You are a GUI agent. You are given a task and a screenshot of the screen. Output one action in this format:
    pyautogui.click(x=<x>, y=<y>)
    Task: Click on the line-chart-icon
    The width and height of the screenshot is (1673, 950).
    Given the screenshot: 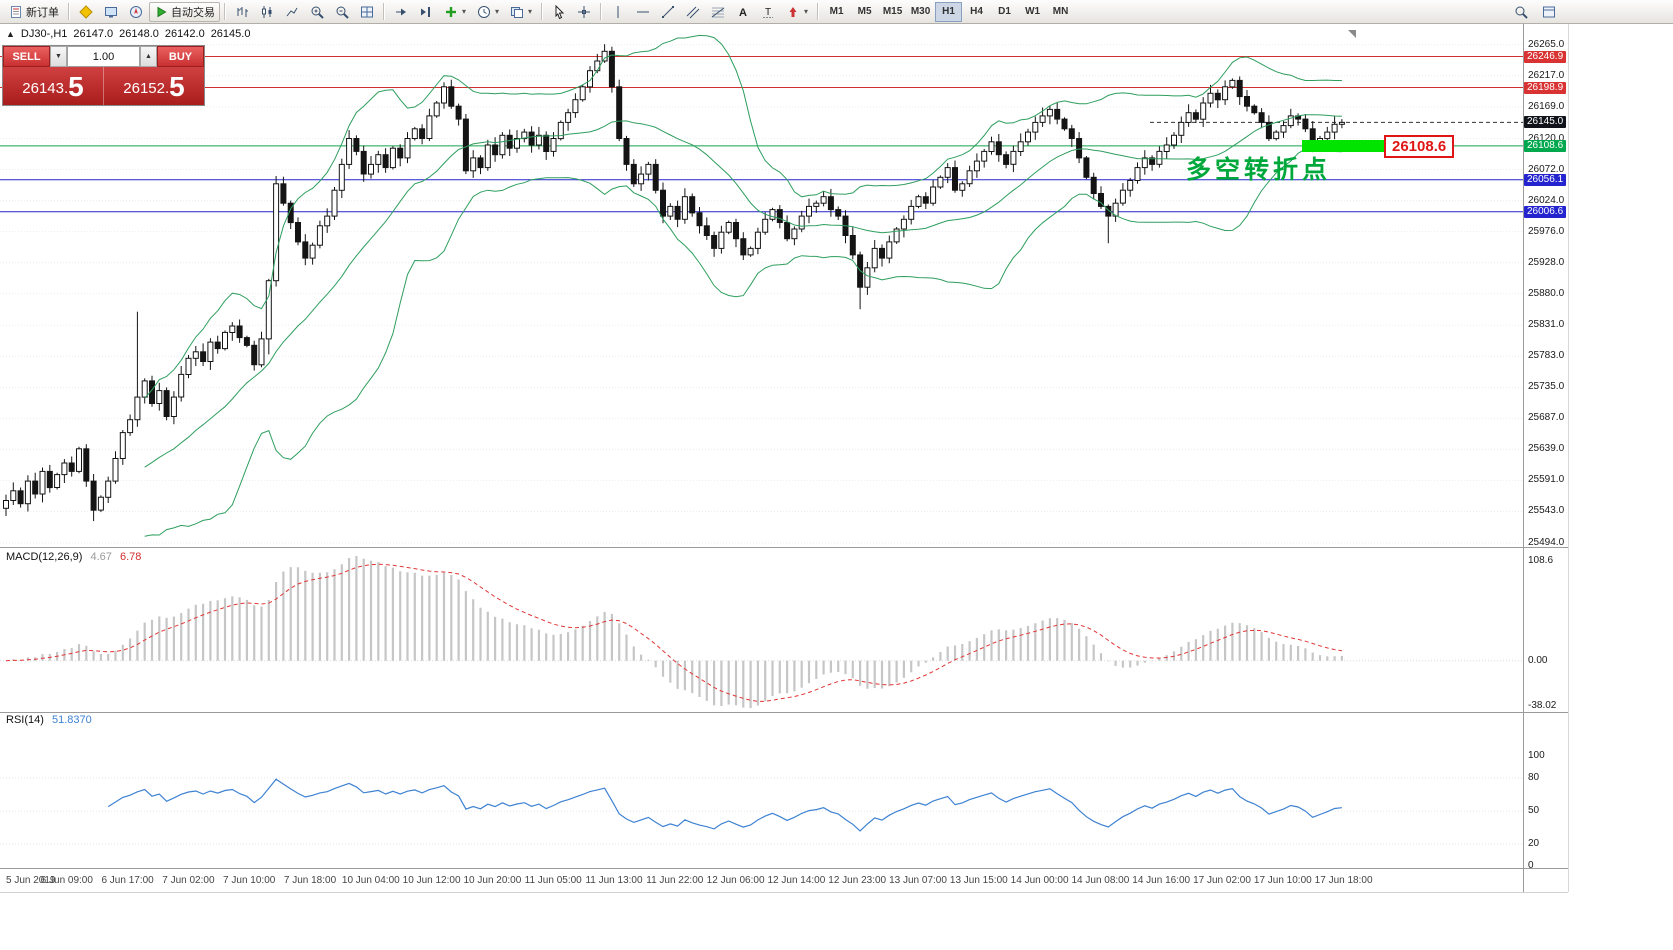 What is the action you would take?
    pyautogui.click(x=292, y=12)
    